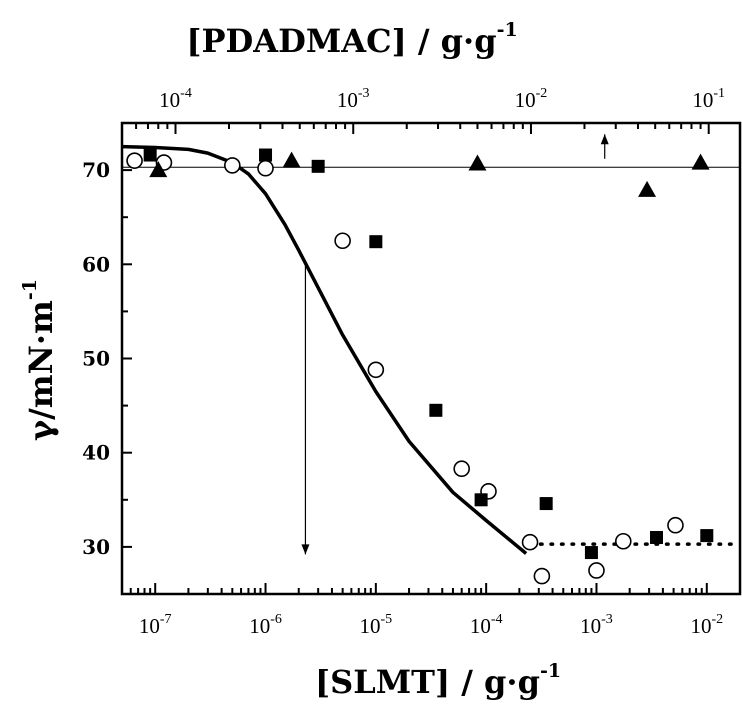  What do you see at coordinates (341, 41) in the screenshot?
I see `top-axis-title-text: [PDADMAC] / g·g` at bounding box center [341, 41].